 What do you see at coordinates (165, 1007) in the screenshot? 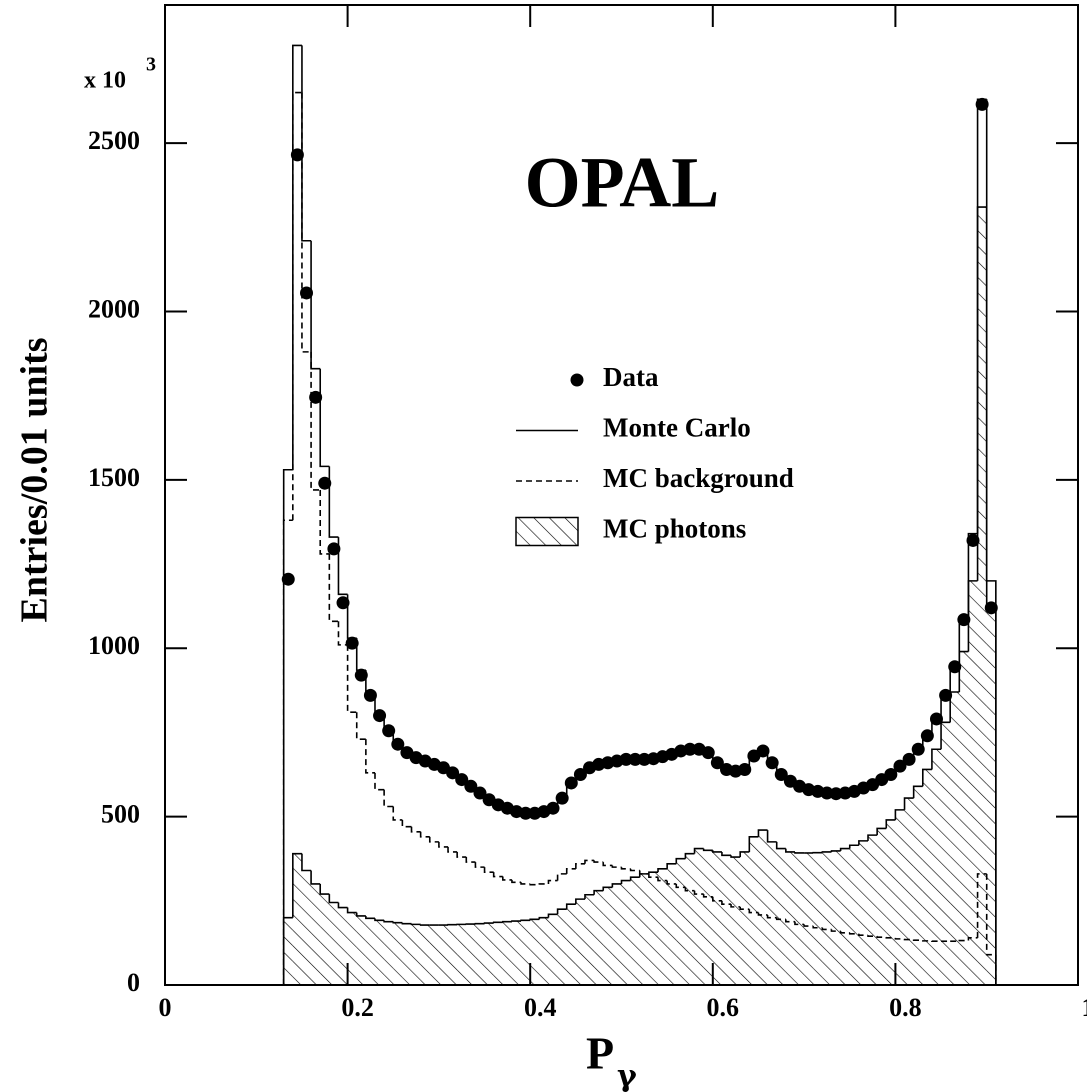
I see `x-tick-label: 0` at bounding box center [165, 1007].